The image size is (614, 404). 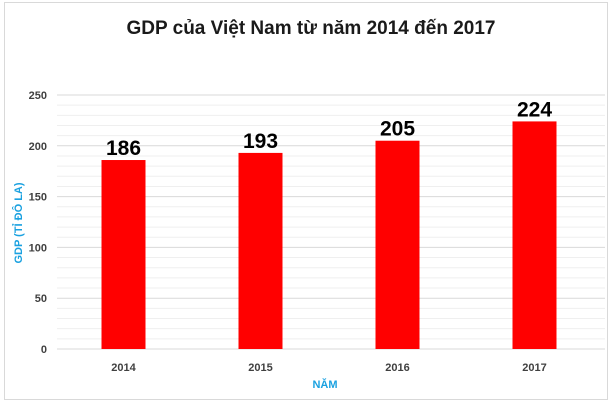 I want to click on y-tick-label: 150, so click(x=38, y=198).